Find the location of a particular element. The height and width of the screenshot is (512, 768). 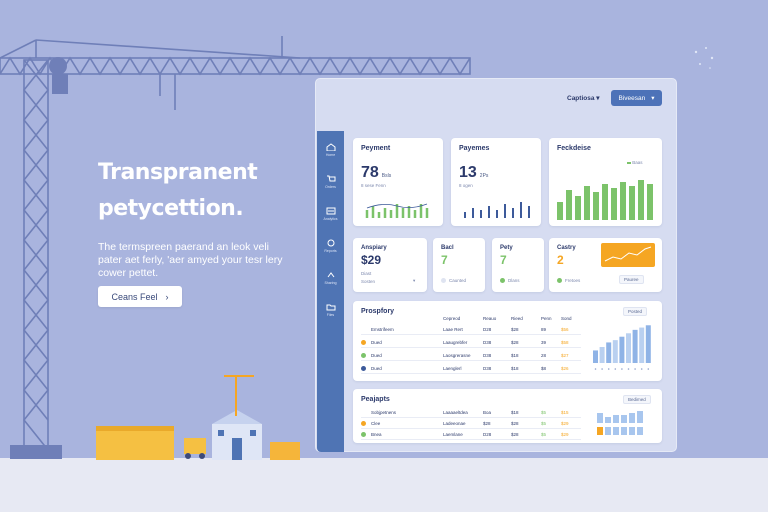

card-title: Bacl is located at coordinates (447, 248).